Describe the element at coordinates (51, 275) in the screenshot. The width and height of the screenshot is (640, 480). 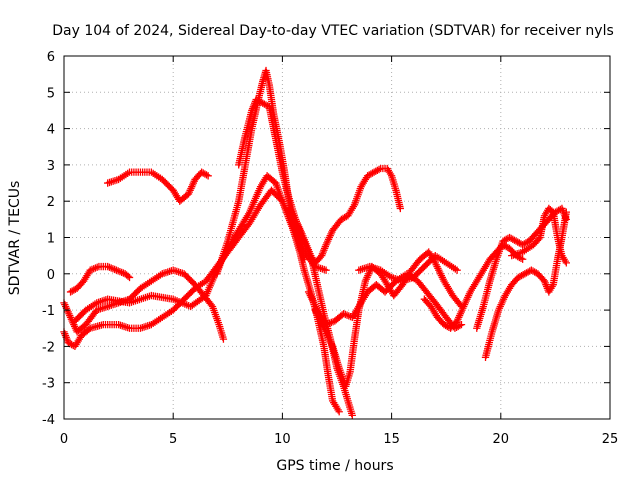
I see `y-tick-label: 0` at that location.